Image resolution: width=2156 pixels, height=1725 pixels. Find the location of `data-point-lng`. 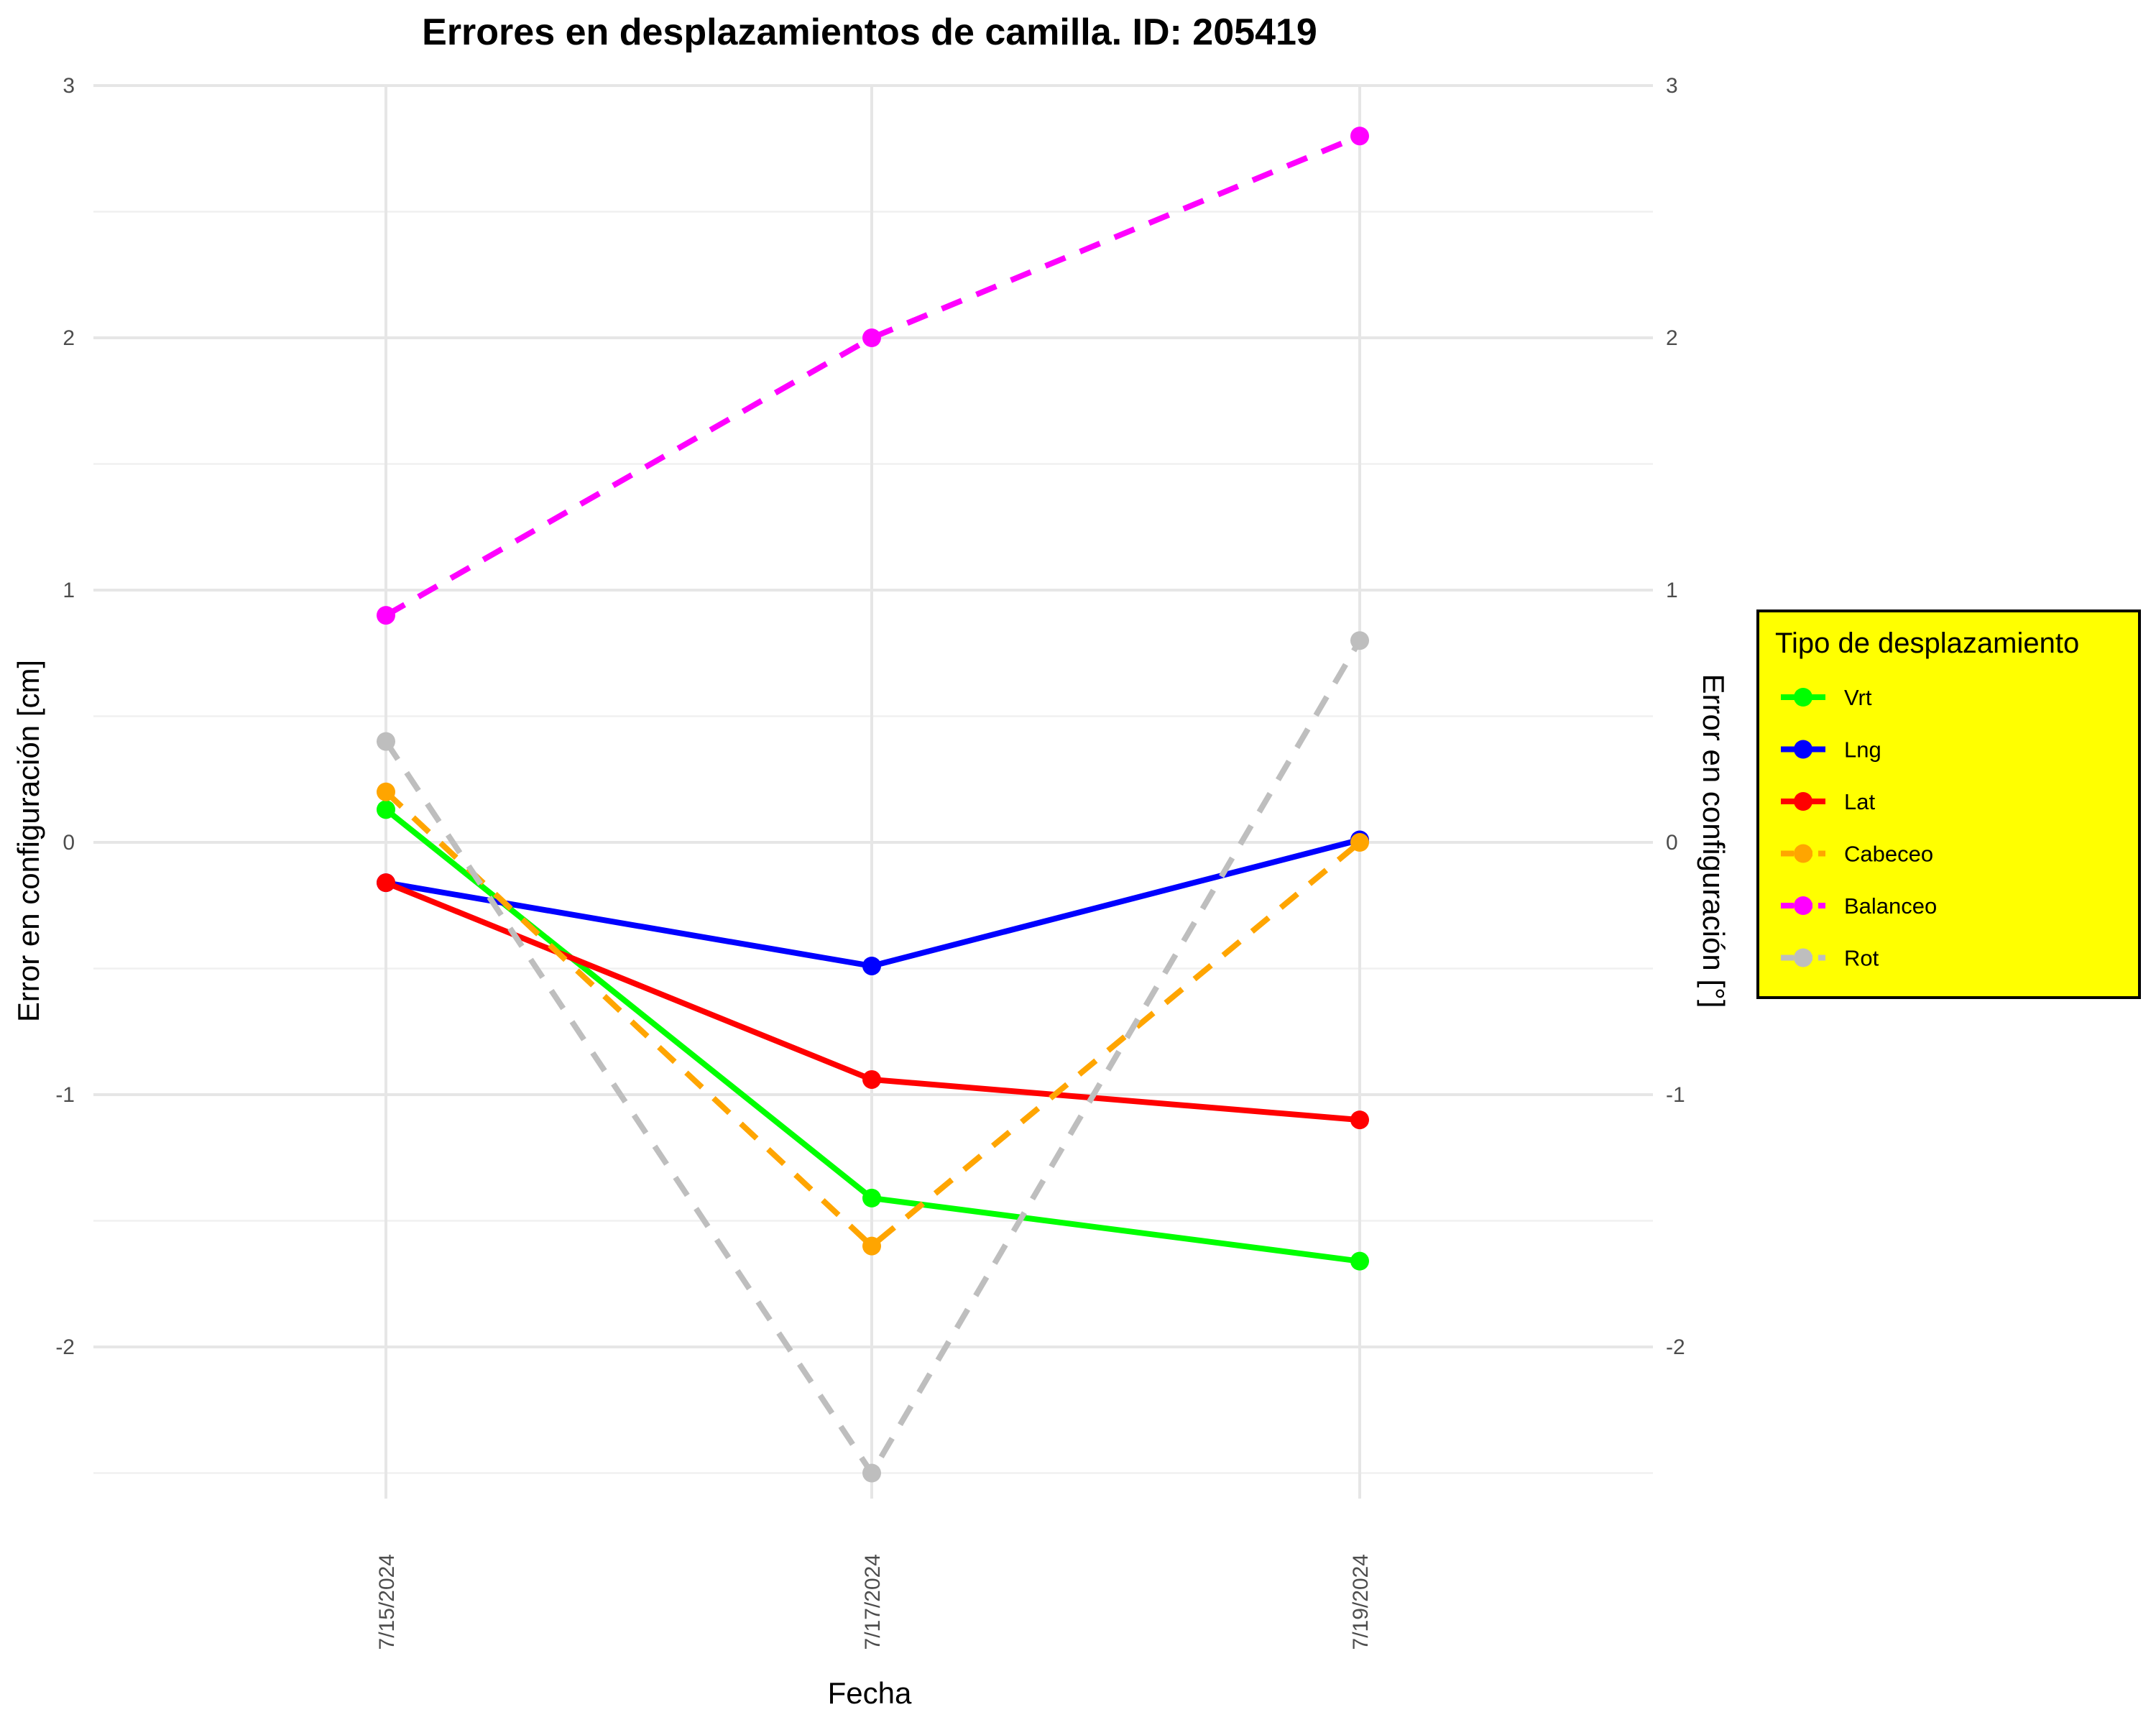

data-point-lng is located at coordinates (871, 965).